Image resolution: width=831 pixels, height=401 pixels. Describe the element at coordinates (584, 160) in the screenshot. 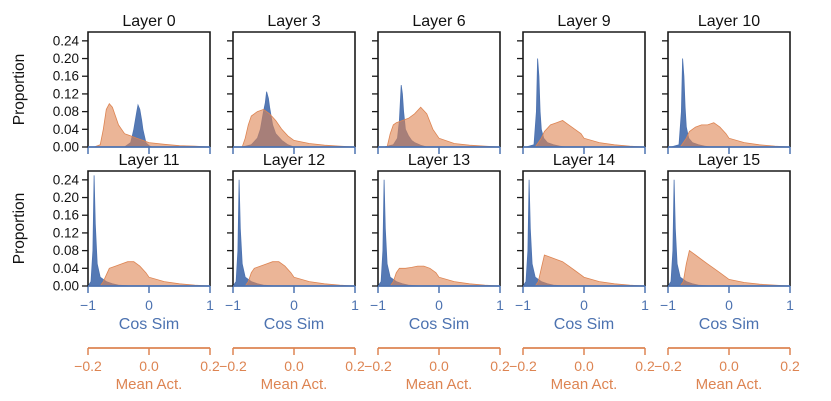

I see `panel-title: Layer 14` at that location.